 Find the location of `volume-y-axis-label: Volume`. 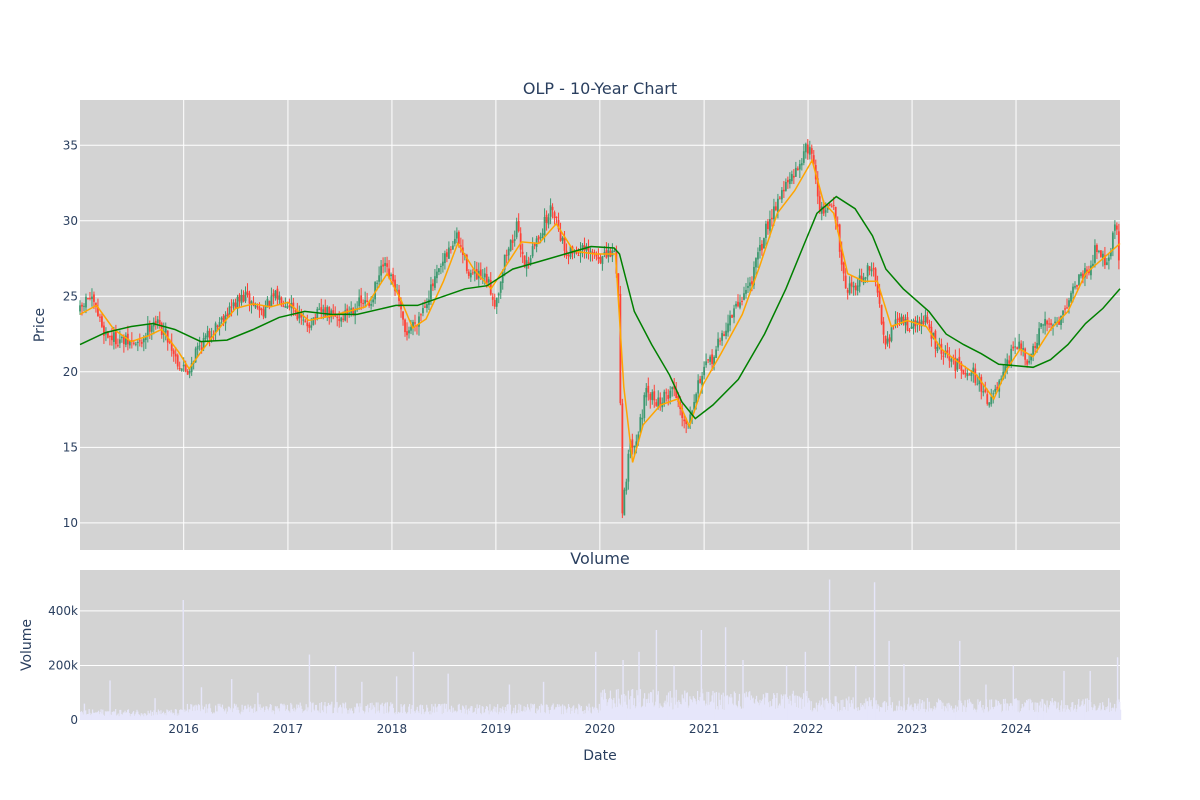

volume-y-axis-label: Volume is located at coordinates (27, 645).